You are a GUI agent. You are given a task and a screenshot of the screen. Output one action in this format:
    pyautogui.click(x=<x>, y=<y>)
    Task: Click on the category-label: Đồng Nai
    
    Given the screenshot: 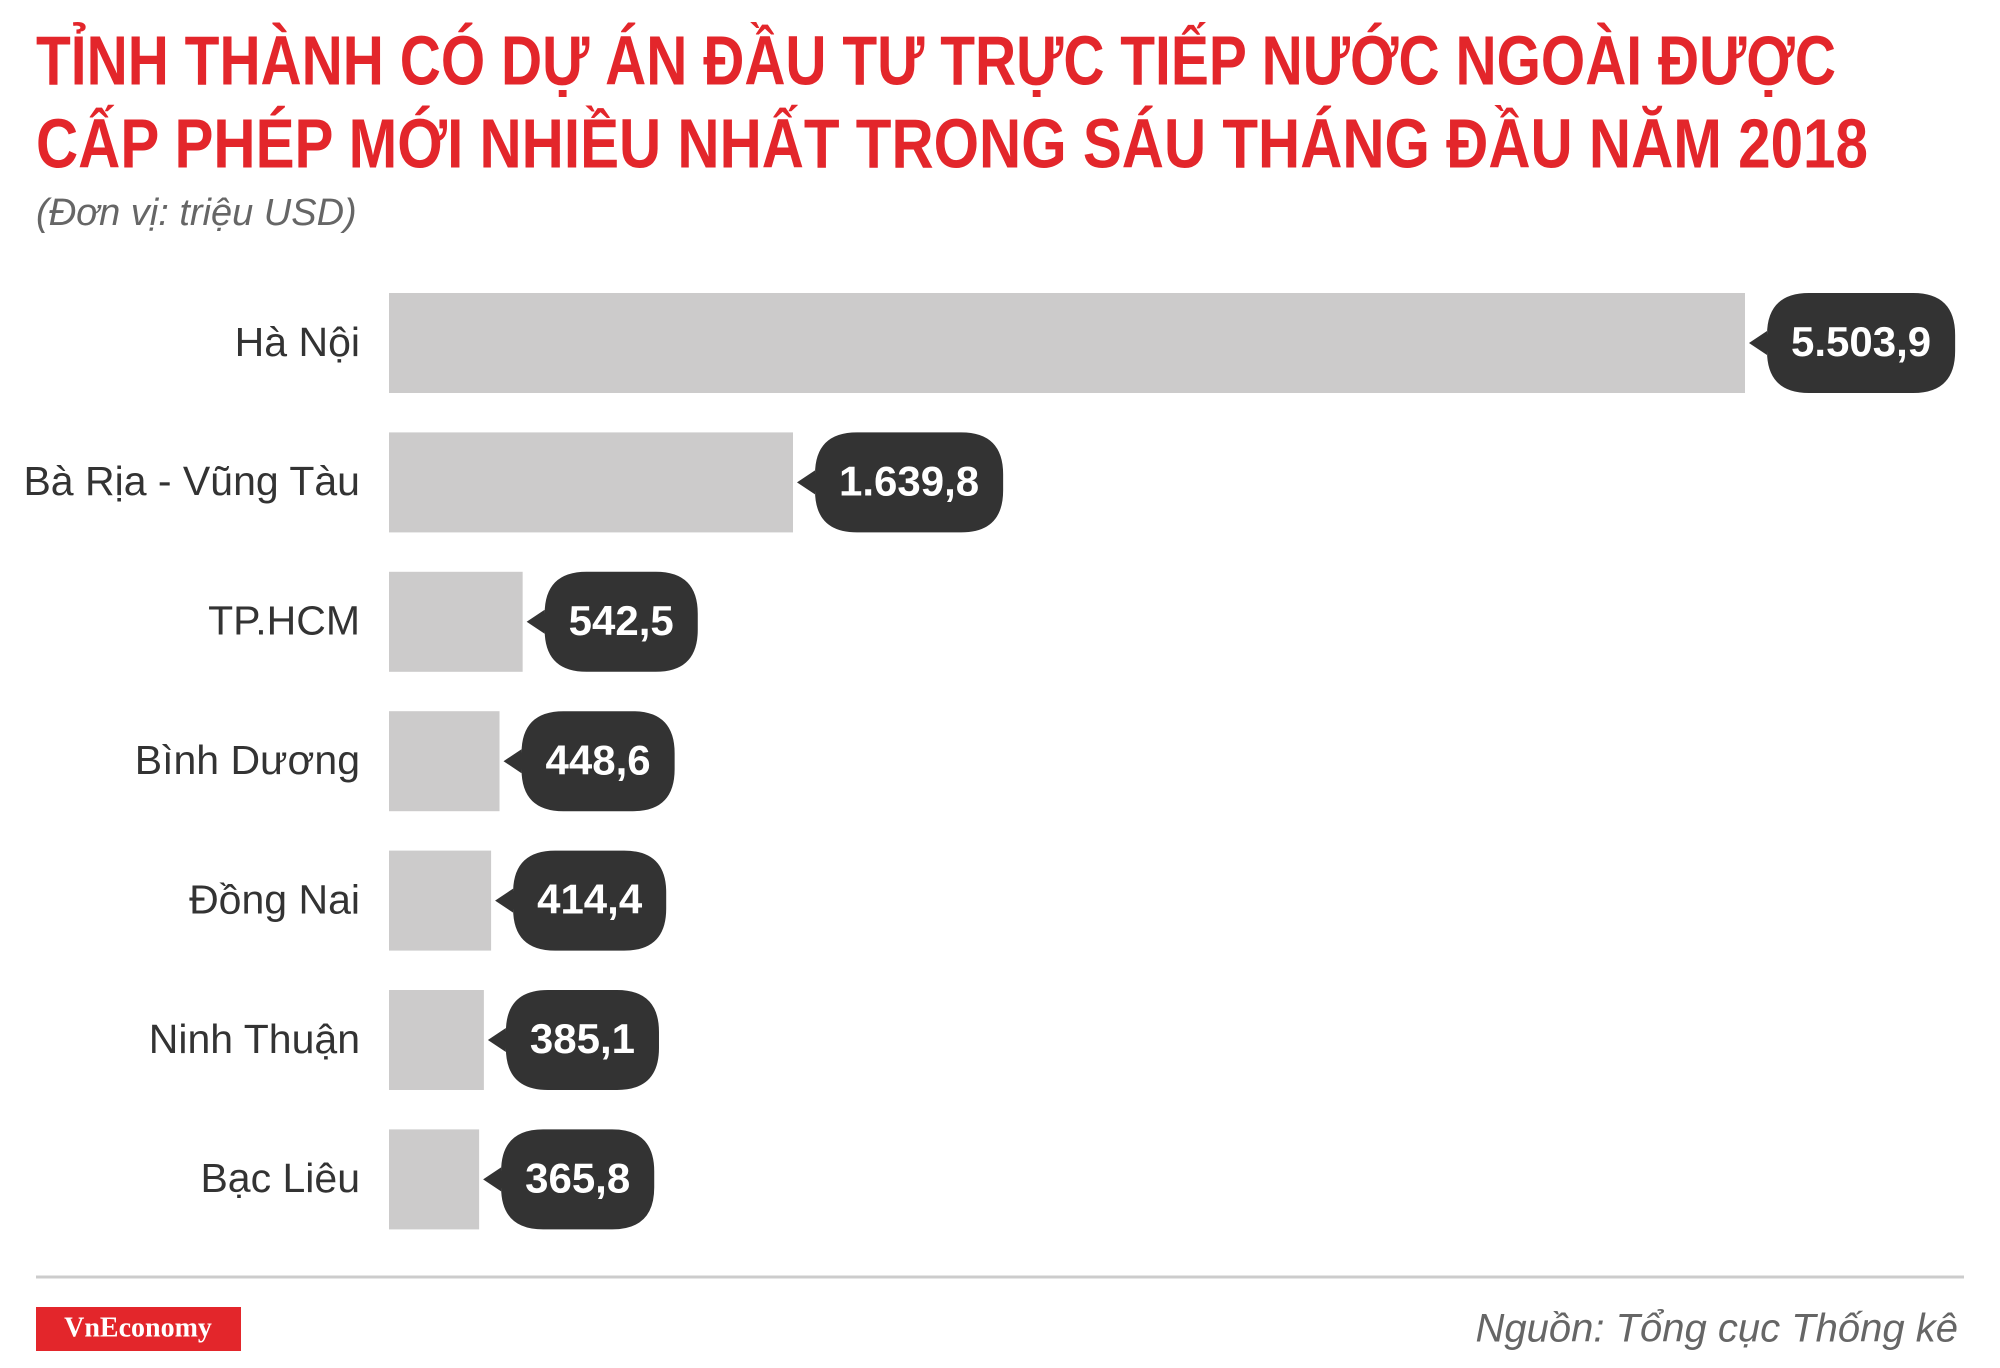 What is the action you would take?
    pyautogui.click(x=274, y=899)
    